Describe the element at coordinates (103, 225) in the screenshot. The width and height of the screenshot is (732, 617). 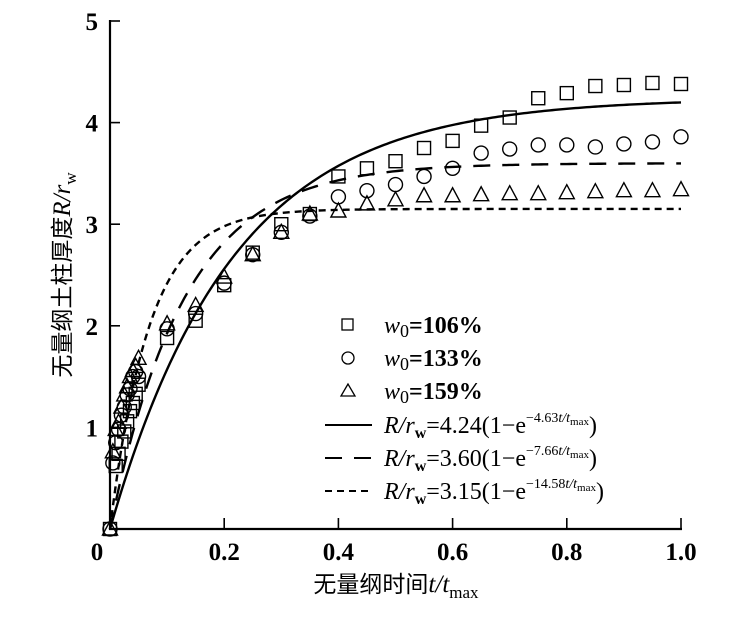
I see `y-ticks: 1 2 3 4 5` at that location.